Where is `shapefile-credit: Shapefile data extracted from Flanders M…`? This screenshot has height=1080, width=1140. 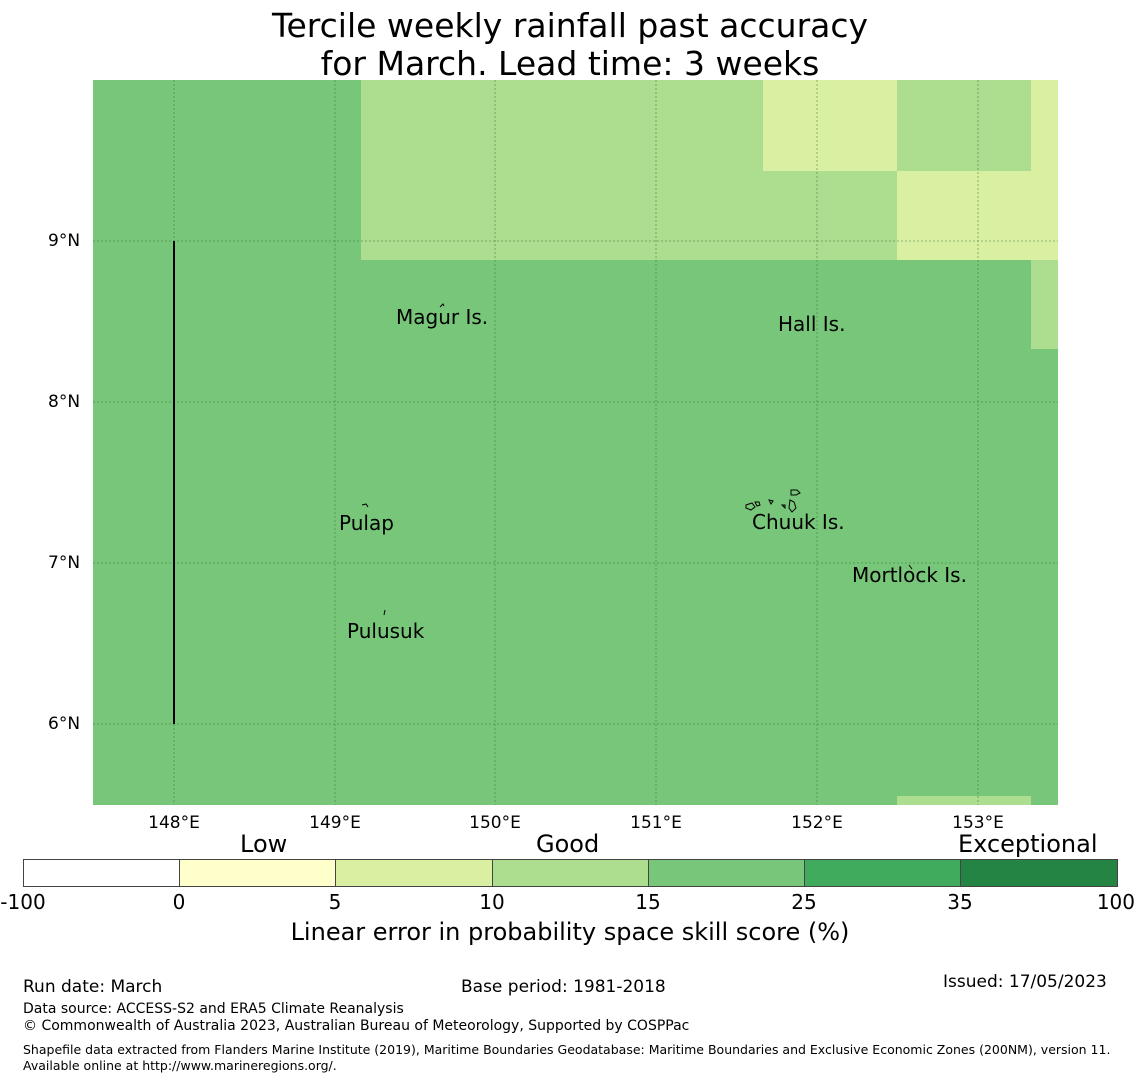 shapefile-credit: Shapefile data extracted from Flanders M… is located at coordinates (567, 1057).